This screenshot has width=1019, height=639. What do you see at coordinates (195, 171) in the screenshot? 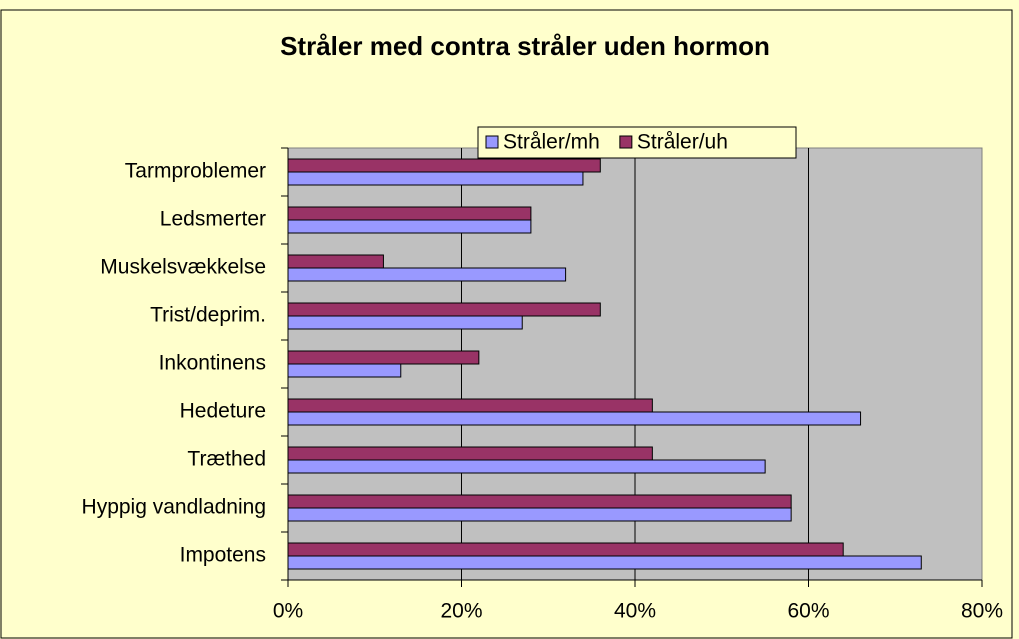
I see `y-tick-label: Tarmproblemer` at bounding box center [195, 171].